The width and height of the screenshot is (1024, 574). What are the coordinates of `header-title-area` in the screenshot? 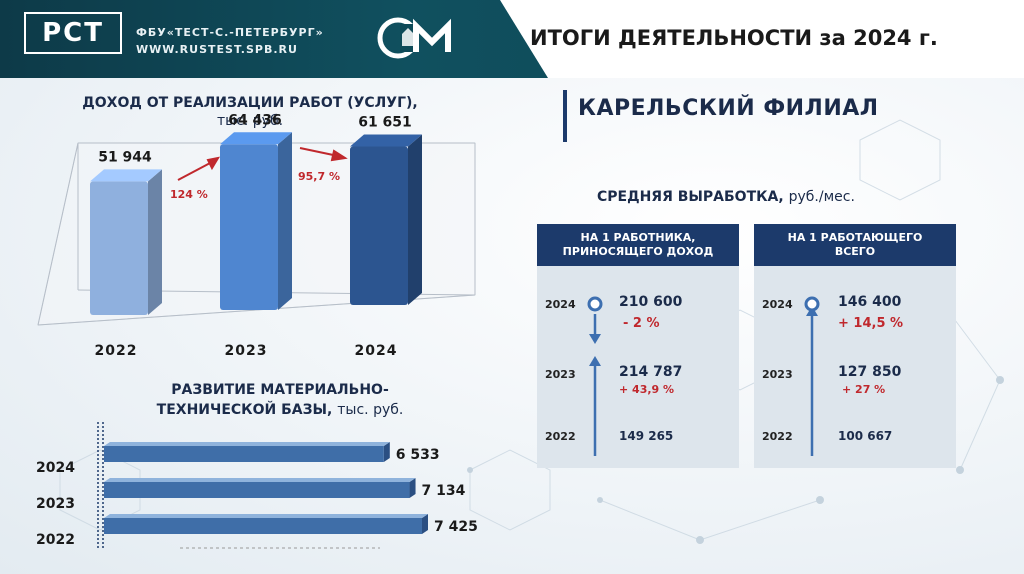 It's located at (762, 39).